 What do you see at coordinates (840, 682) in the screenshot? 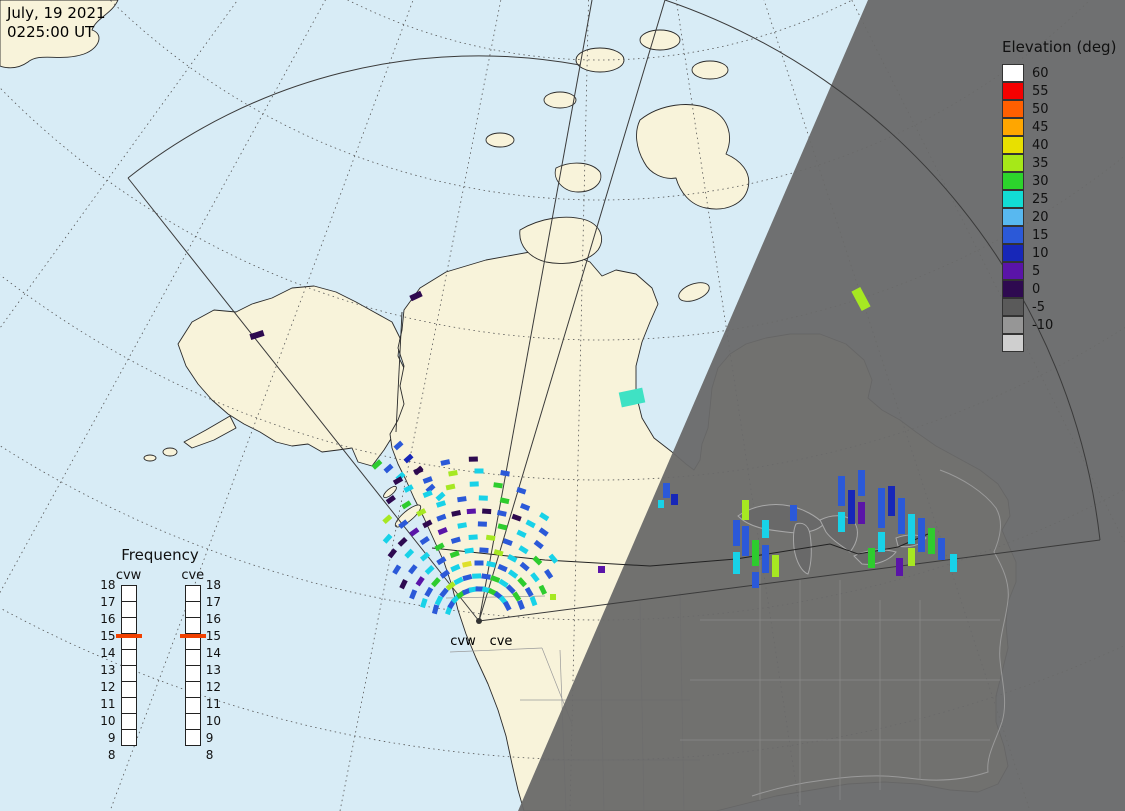
I see `night-state-lines` at bounding box center [840, 682].